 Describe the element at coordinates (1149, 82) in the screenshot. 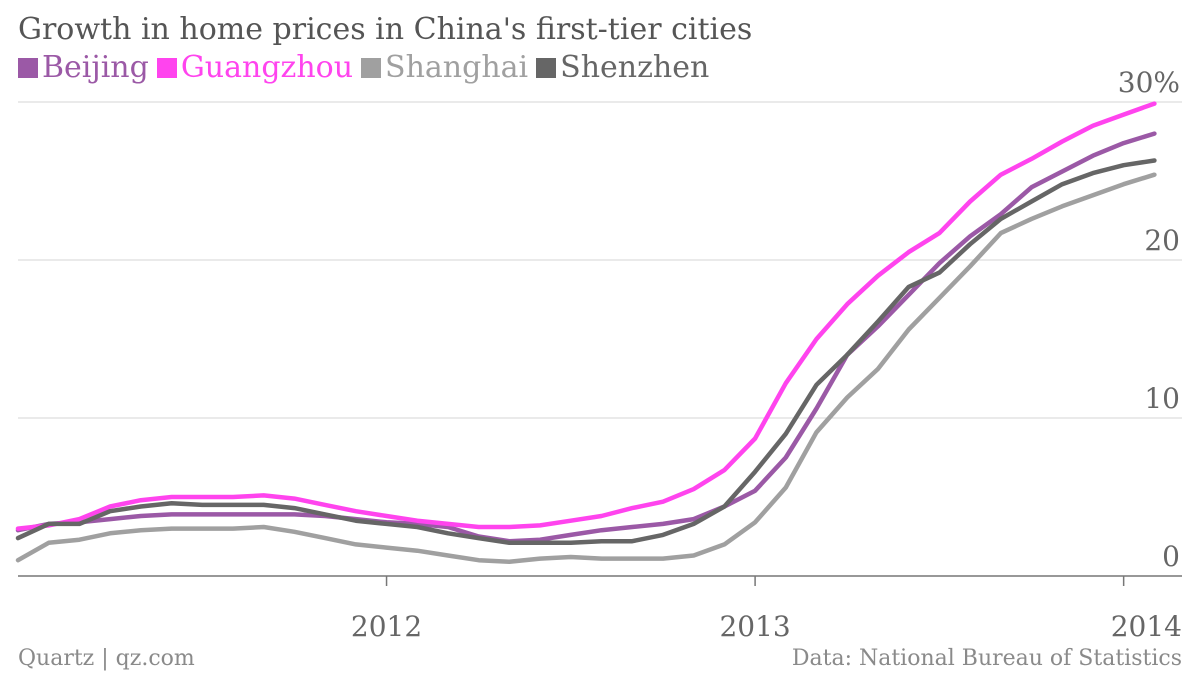

I see `y-tick-label: 30%` at that location.